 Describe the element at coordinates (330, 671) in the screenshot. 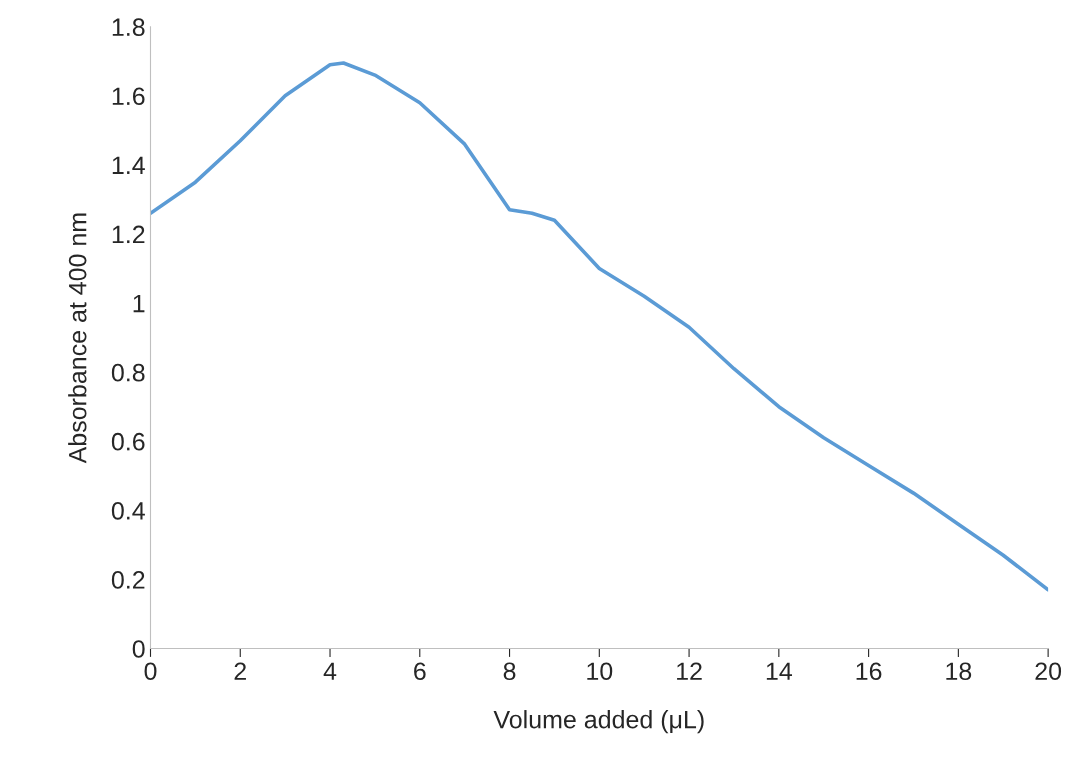

I see `x-tick-label: 4` at that location.